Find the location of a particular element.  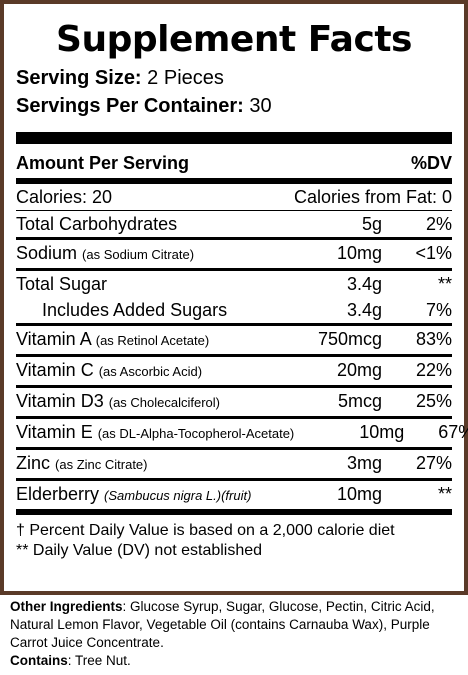

nutrient-amount: 750mcg is located at coordinates (349, 339).